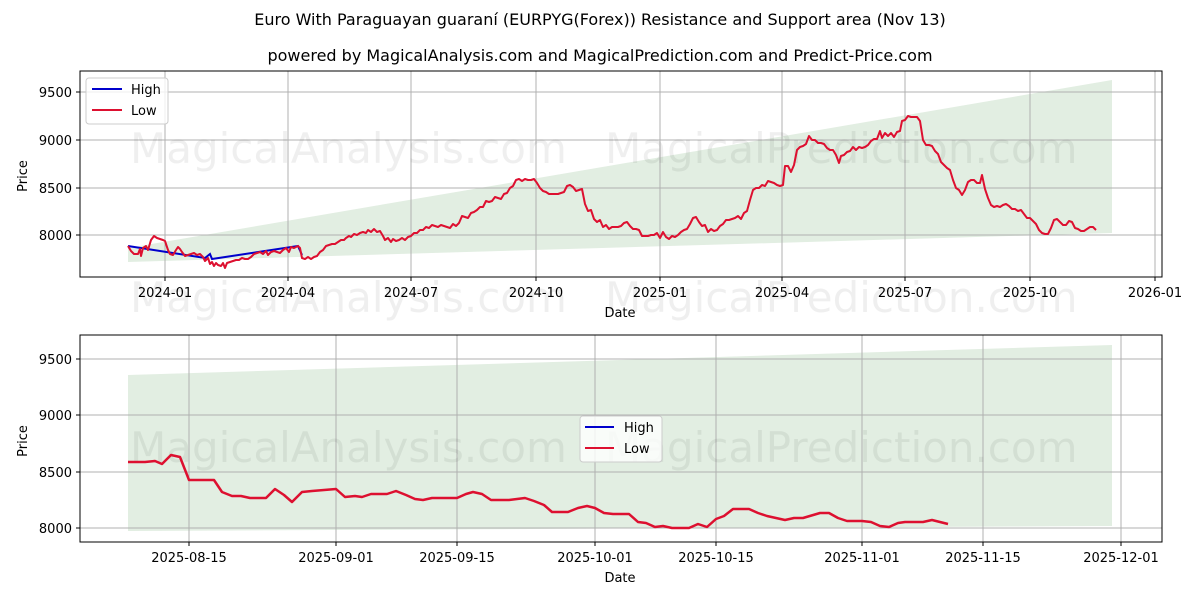 This screenshot has height=600, width=1200. I want to click on x-tick: 2025-11-01, so click(862, 558).